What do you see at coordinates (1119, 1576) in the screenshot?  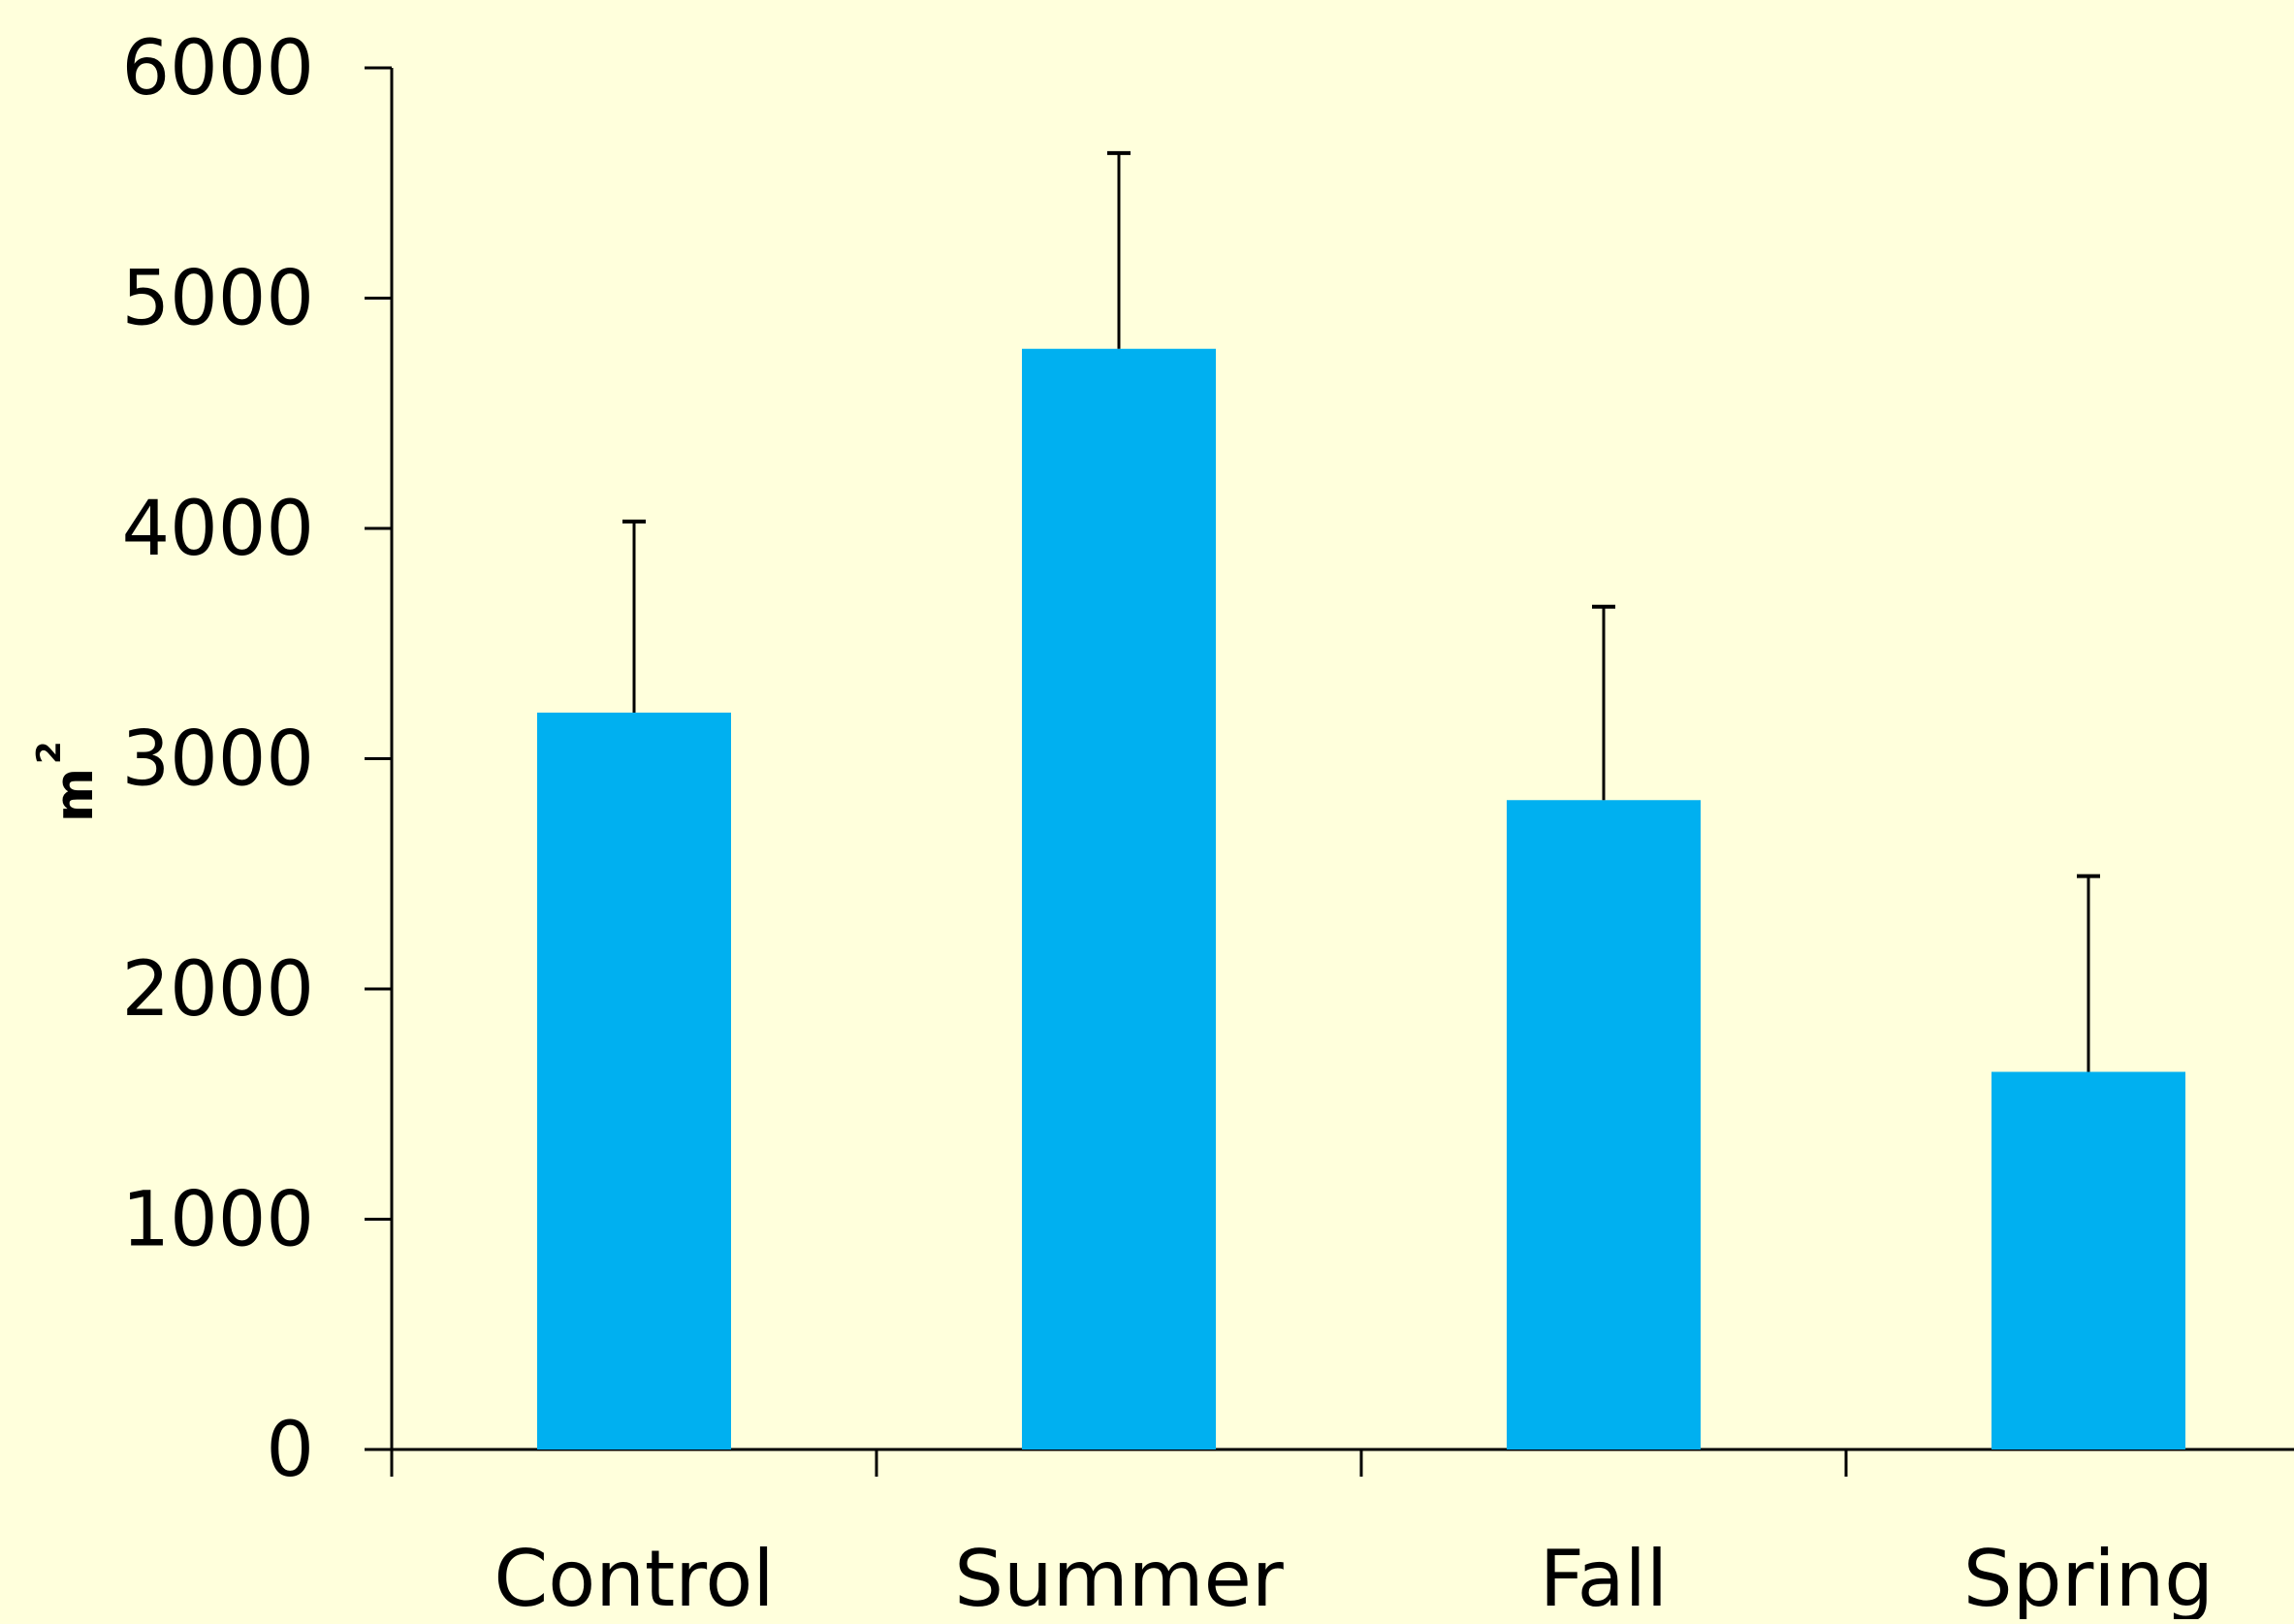 I see `x-tick-label-summer: Summer` at bounding box center [1119, 1576].